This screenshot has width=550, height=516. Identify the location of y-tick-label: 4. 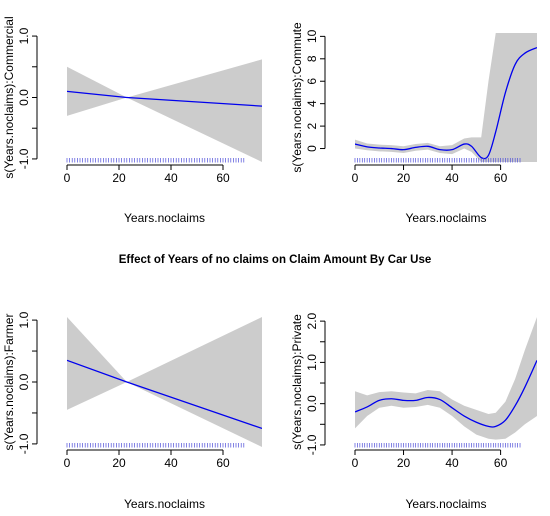
(312, 103).